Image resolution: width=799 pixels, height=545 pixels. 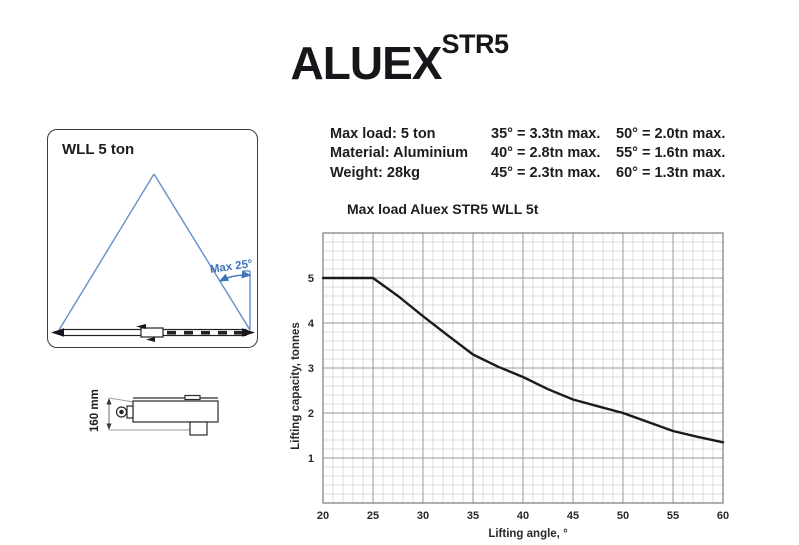 I want to click on svg-text: 50, so click(x=623, y=516).